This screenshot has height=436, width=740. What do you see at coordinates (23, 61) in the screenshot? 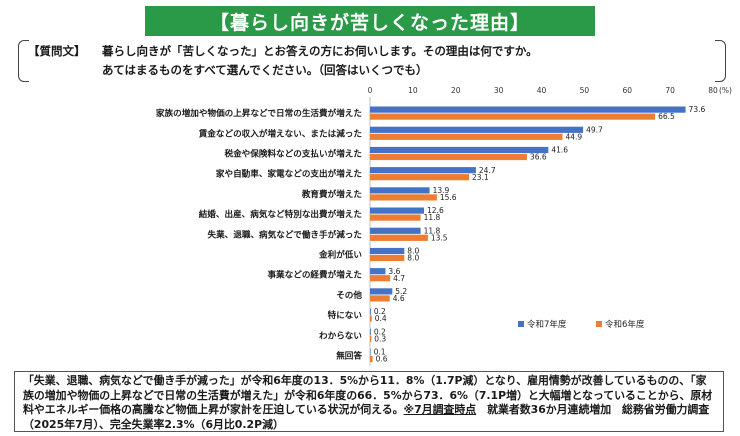
I see `bracket-left` at bounding box center [23, 61].